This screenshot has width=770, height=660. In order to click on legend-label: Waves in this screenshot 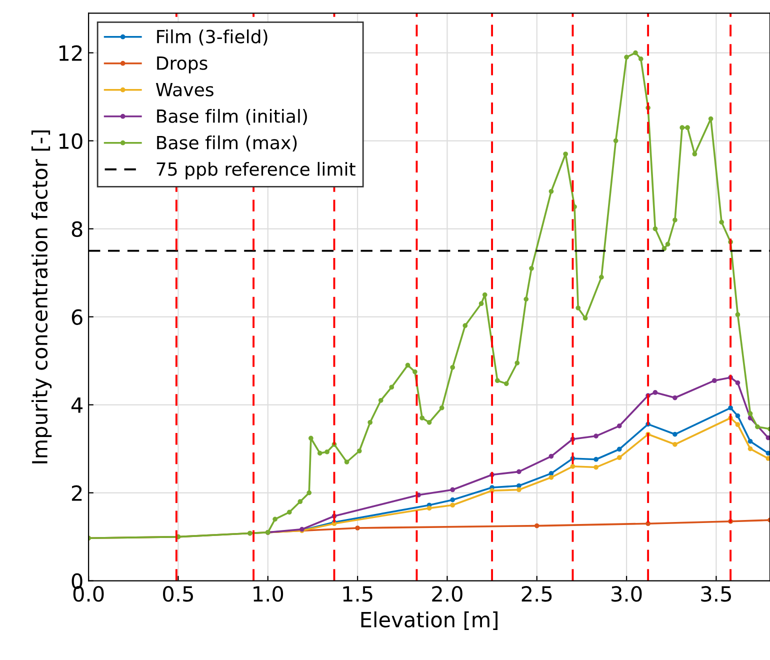, I will do `click(185, 89)`.